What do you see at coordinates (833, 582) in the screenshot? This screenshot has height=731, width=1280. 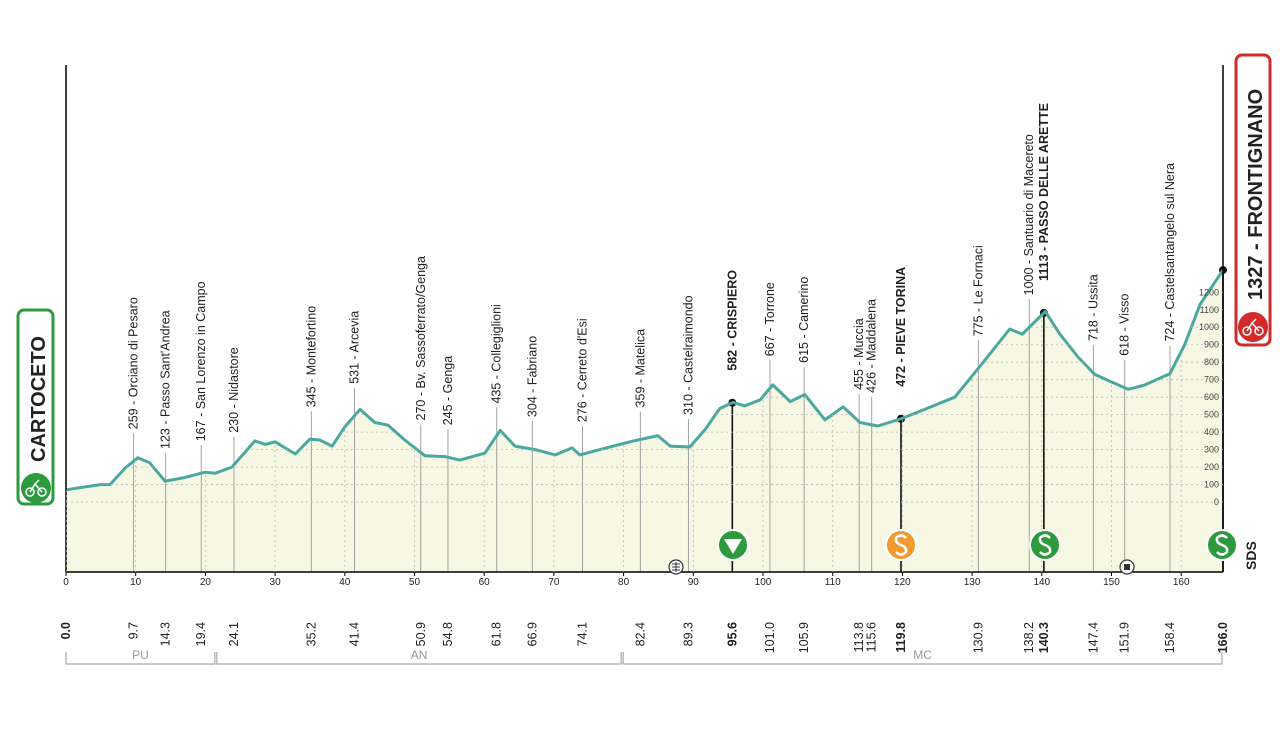 I see `x-tick-label: 110` at bounding box center [833, 582].